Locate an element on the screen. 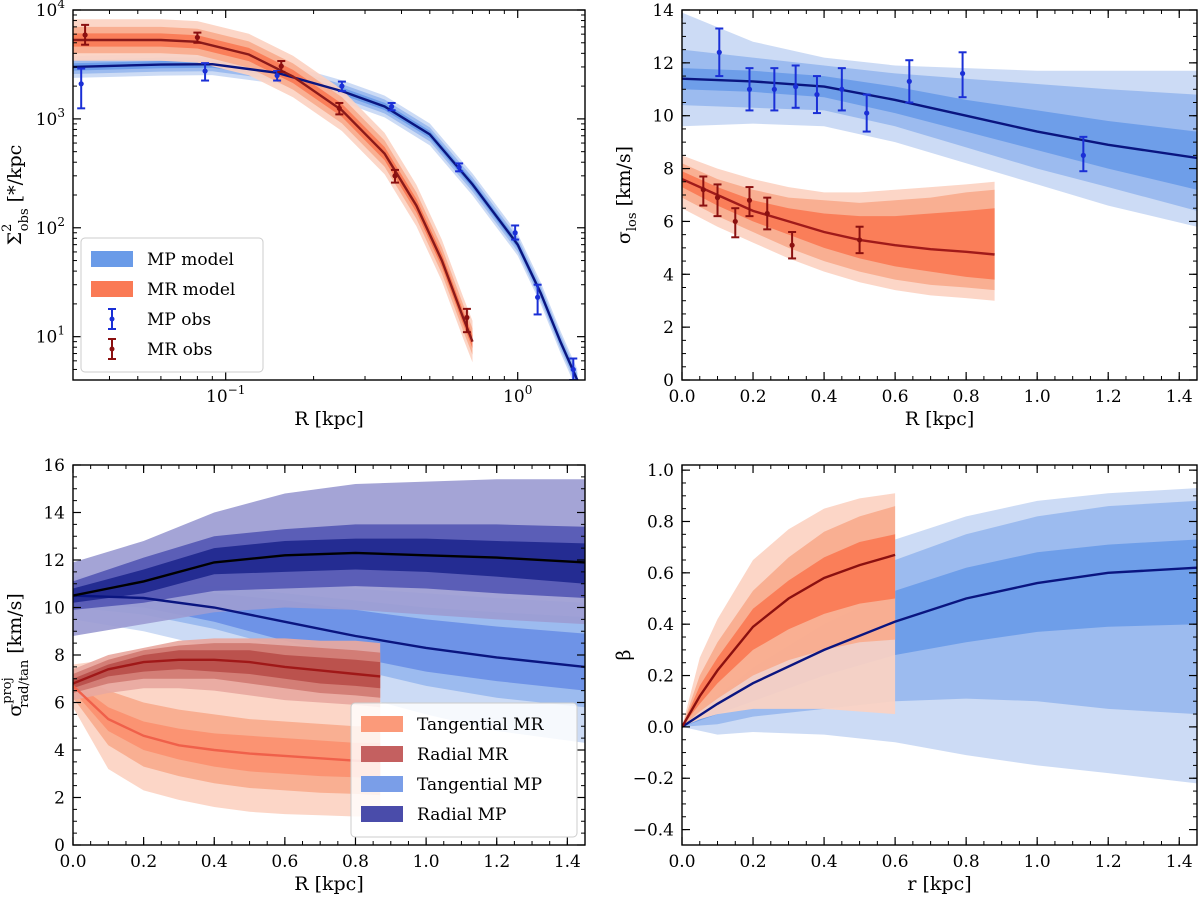 The width and height of the screenshot is (1200, 898). series-mr-model is located at coordinates (838, 228).